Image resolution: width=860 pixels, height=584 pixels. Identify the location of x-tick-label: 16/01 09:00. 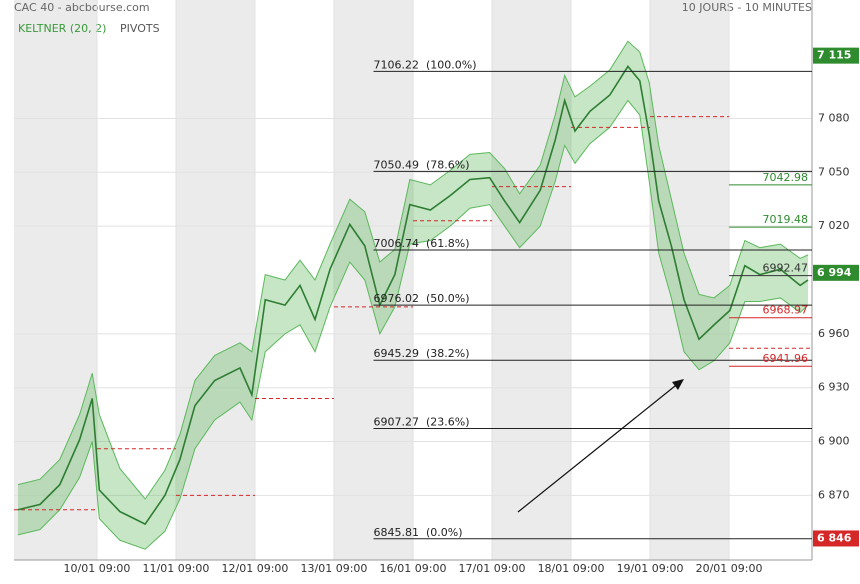
(413, 568).